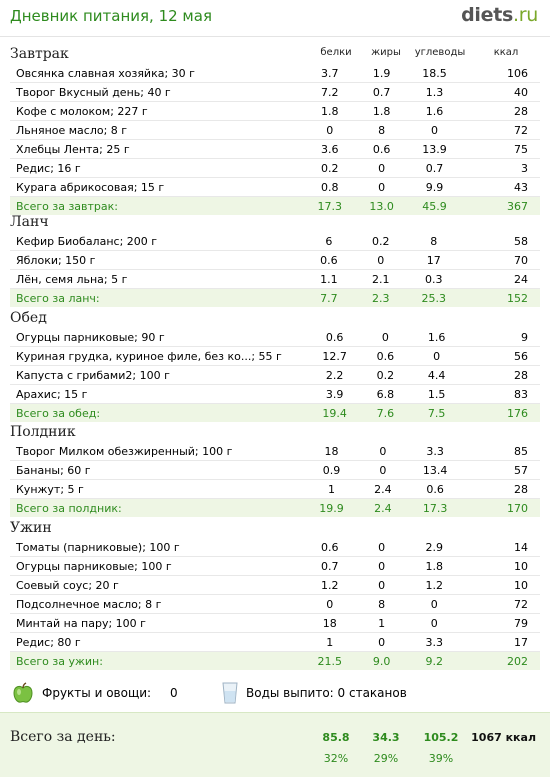 Image resolution: width=550 pixels, height=777 pixels. I want to click on table-row: Минтай на пару; 100 г 18 1 0 79, so click(275, 623).